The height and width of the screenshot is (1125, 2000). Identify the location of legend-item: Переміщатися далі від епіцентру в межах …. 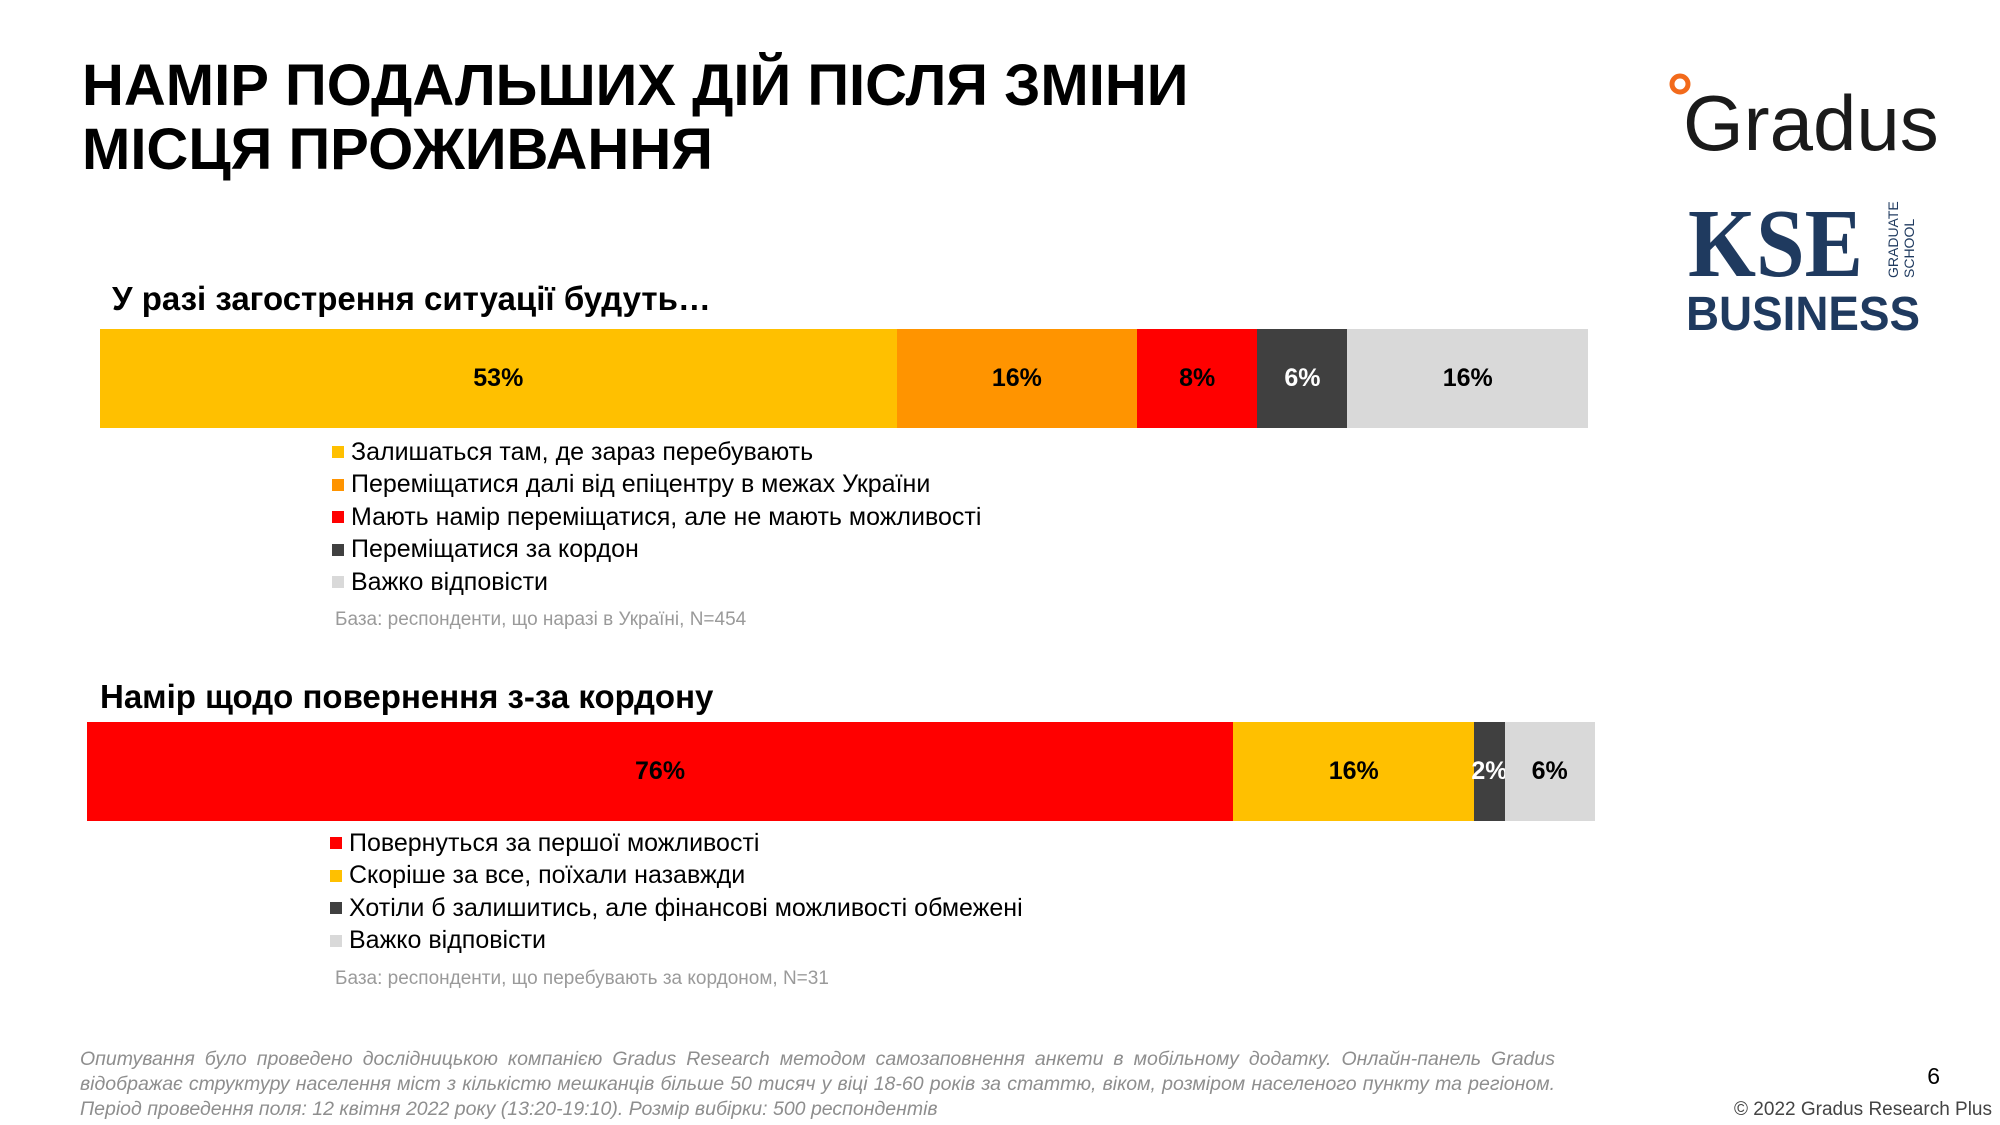
(656, 485).